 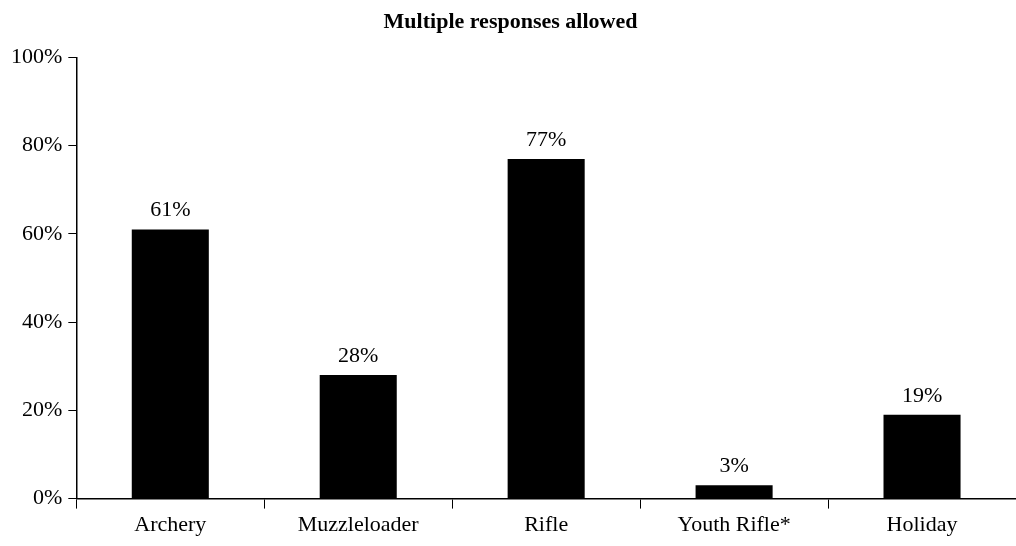 I want to click on y-tick-label: 80%, so click(x=42, y=144).